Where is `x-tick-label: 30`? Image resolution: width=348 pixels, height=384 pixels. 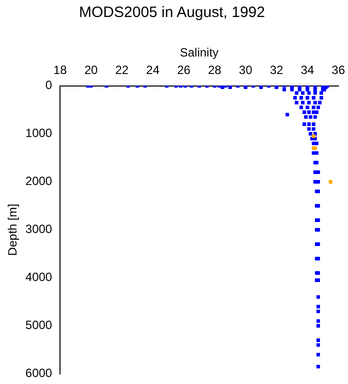
x-tick-label: 30 is located at coordinates (245, 69).